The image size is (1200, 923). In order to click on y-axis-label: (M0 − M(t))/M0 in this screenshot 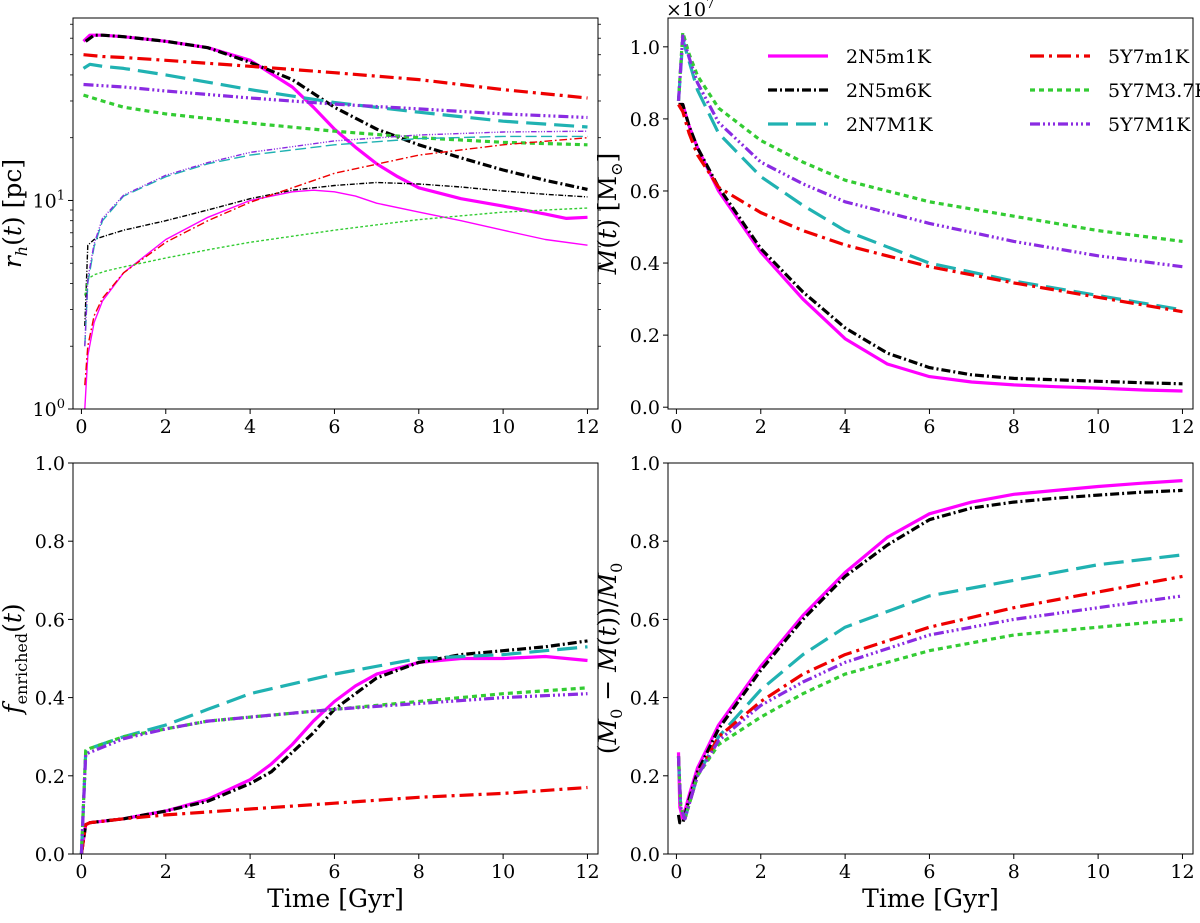, I will do `click(609, 659)`.